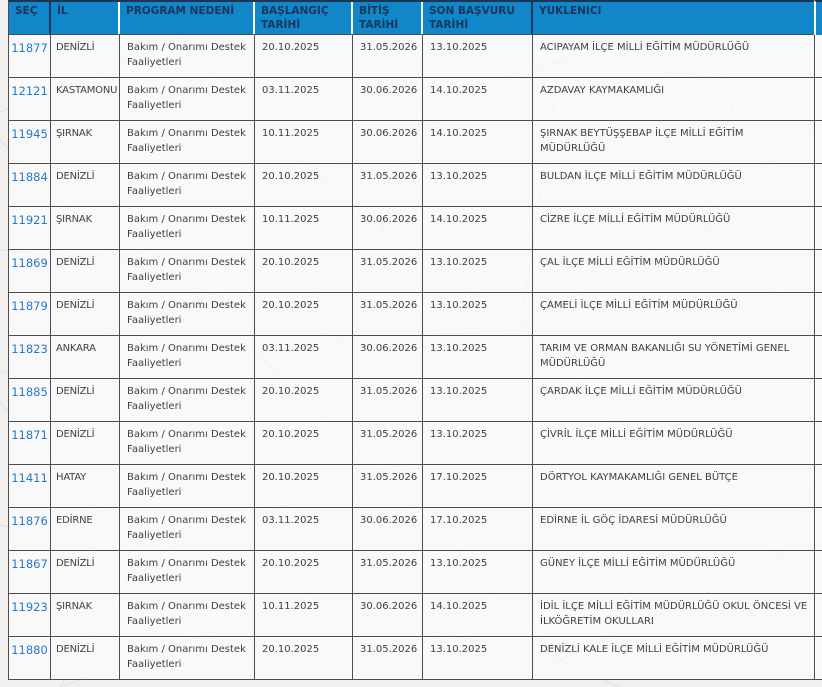 The image size is (822, 687). I want to click on select-record-link: 11879, so click(29, 306).